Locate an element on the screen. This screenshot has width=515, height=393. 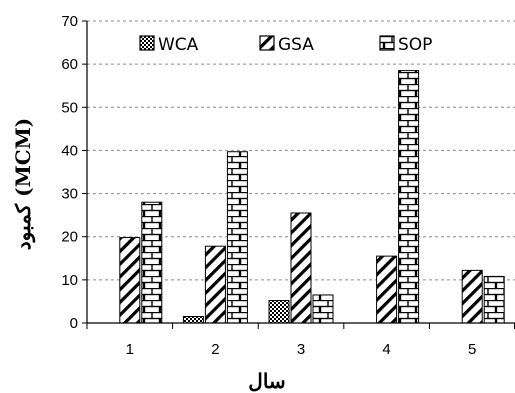
y-tick-label-70: 70 is located at coordinates (69, 21).